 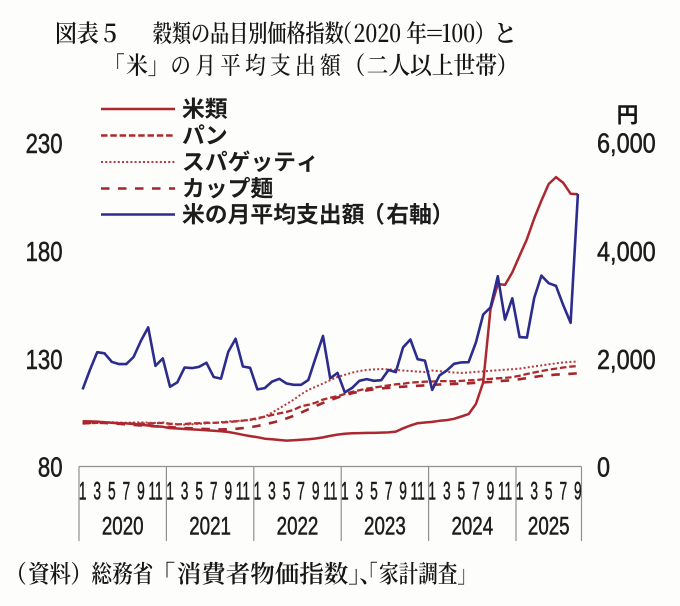 What do you see at coordinates (472, 526) in the screenshot?
I see `svg-text: 2024` at bounding box center [472, 526].